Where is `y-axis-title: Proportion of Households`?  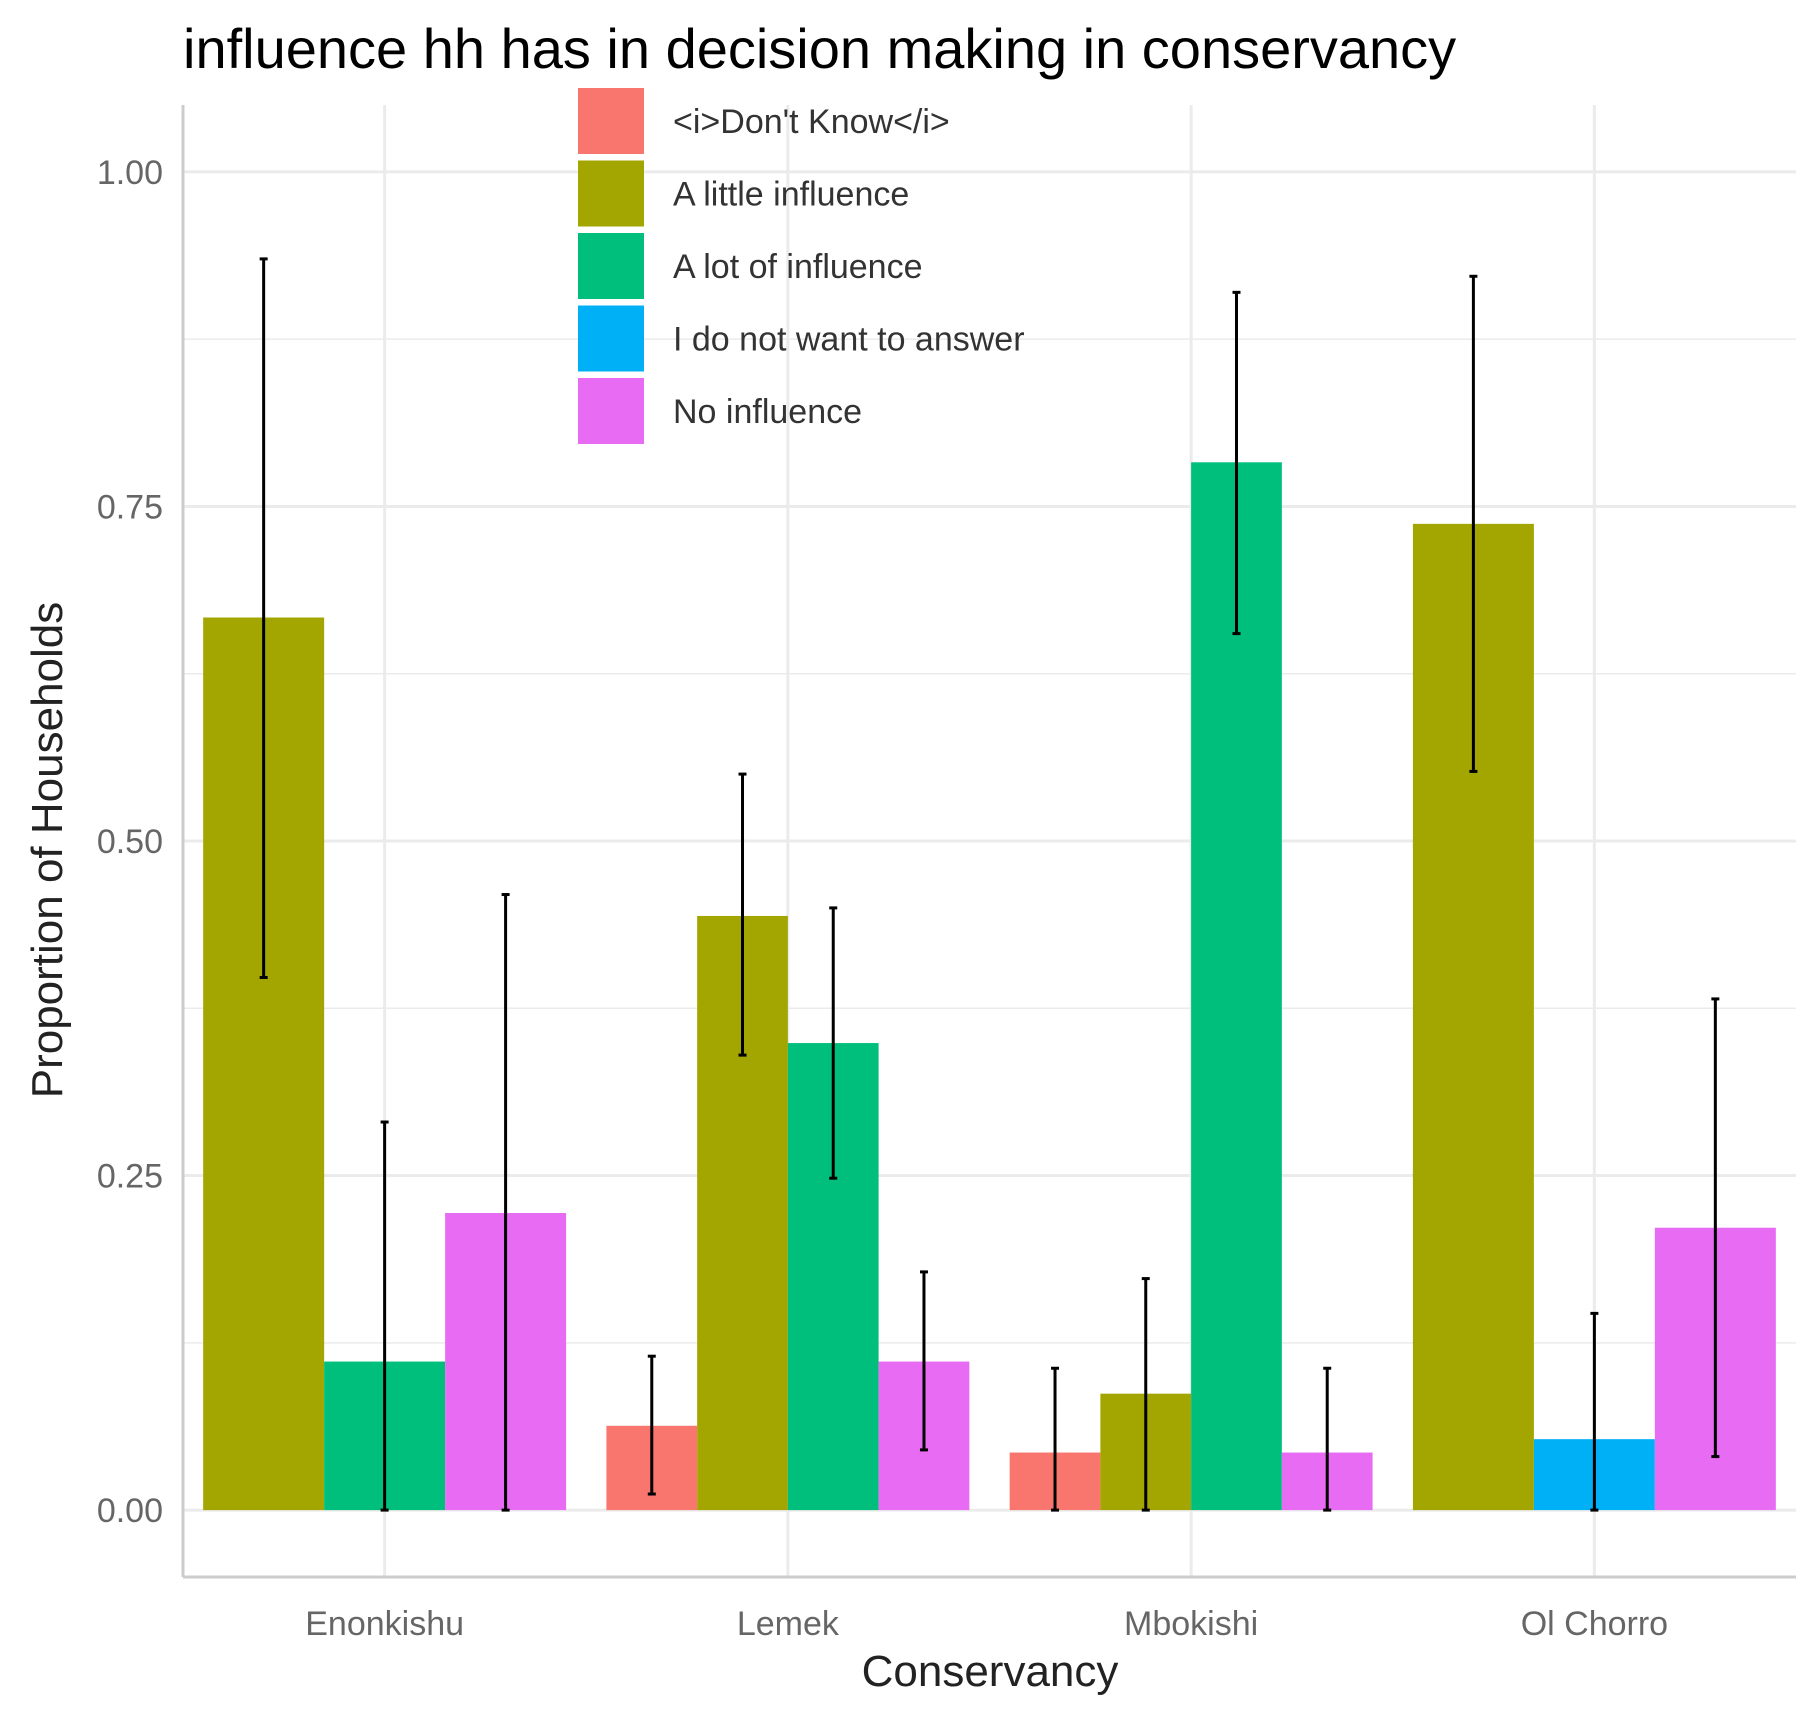
y-axis-title: Proportion of Households is located at coordinates (47, 850).